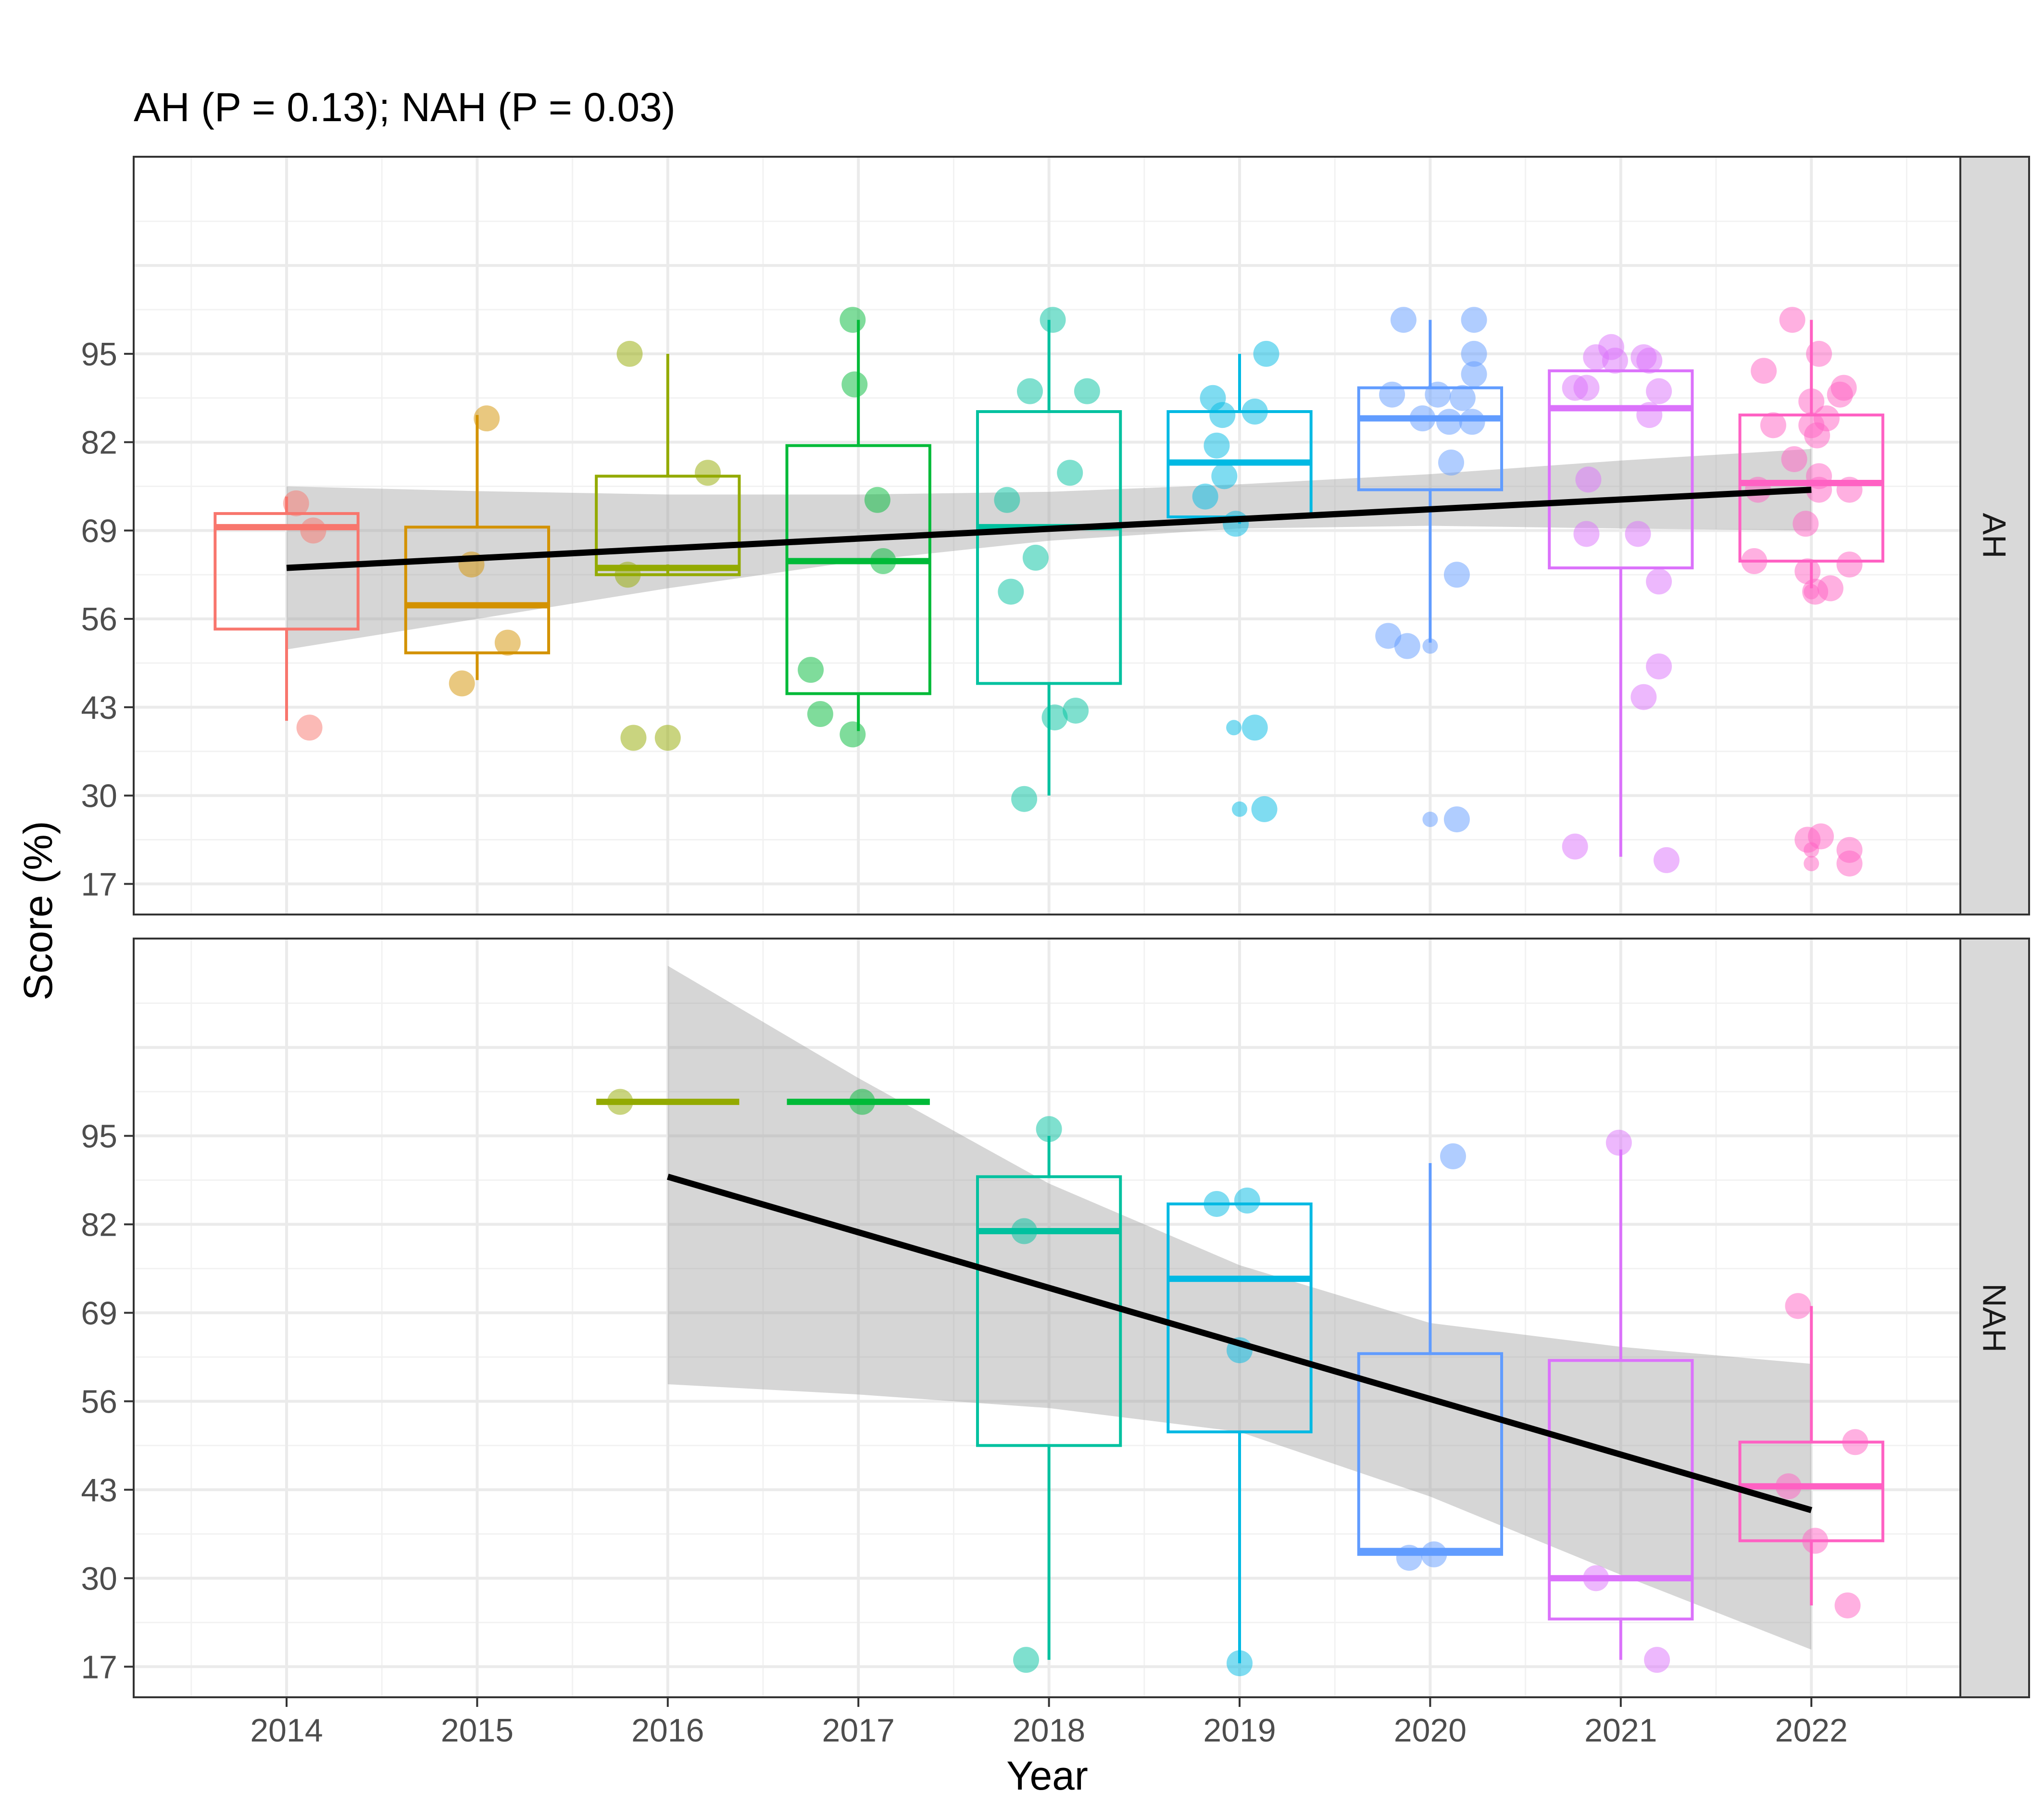 The width and height of the screenshot is (2044, 1817). What do you see at coordinates (620, 1102) in the screenshot?
I see `data-point-nah-2016` at bounding box center [620, 1102].